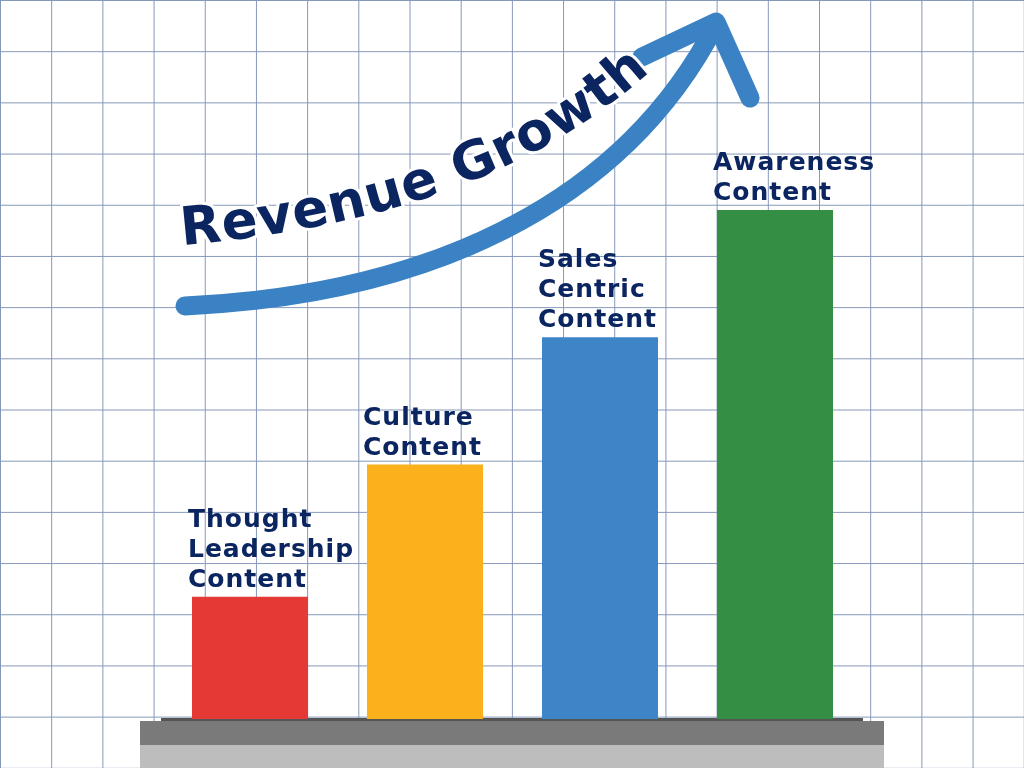 This screenshot has width=1024, height=768. I want to click on x-tick-label: Thought Leadership Content, so click(271, 548).